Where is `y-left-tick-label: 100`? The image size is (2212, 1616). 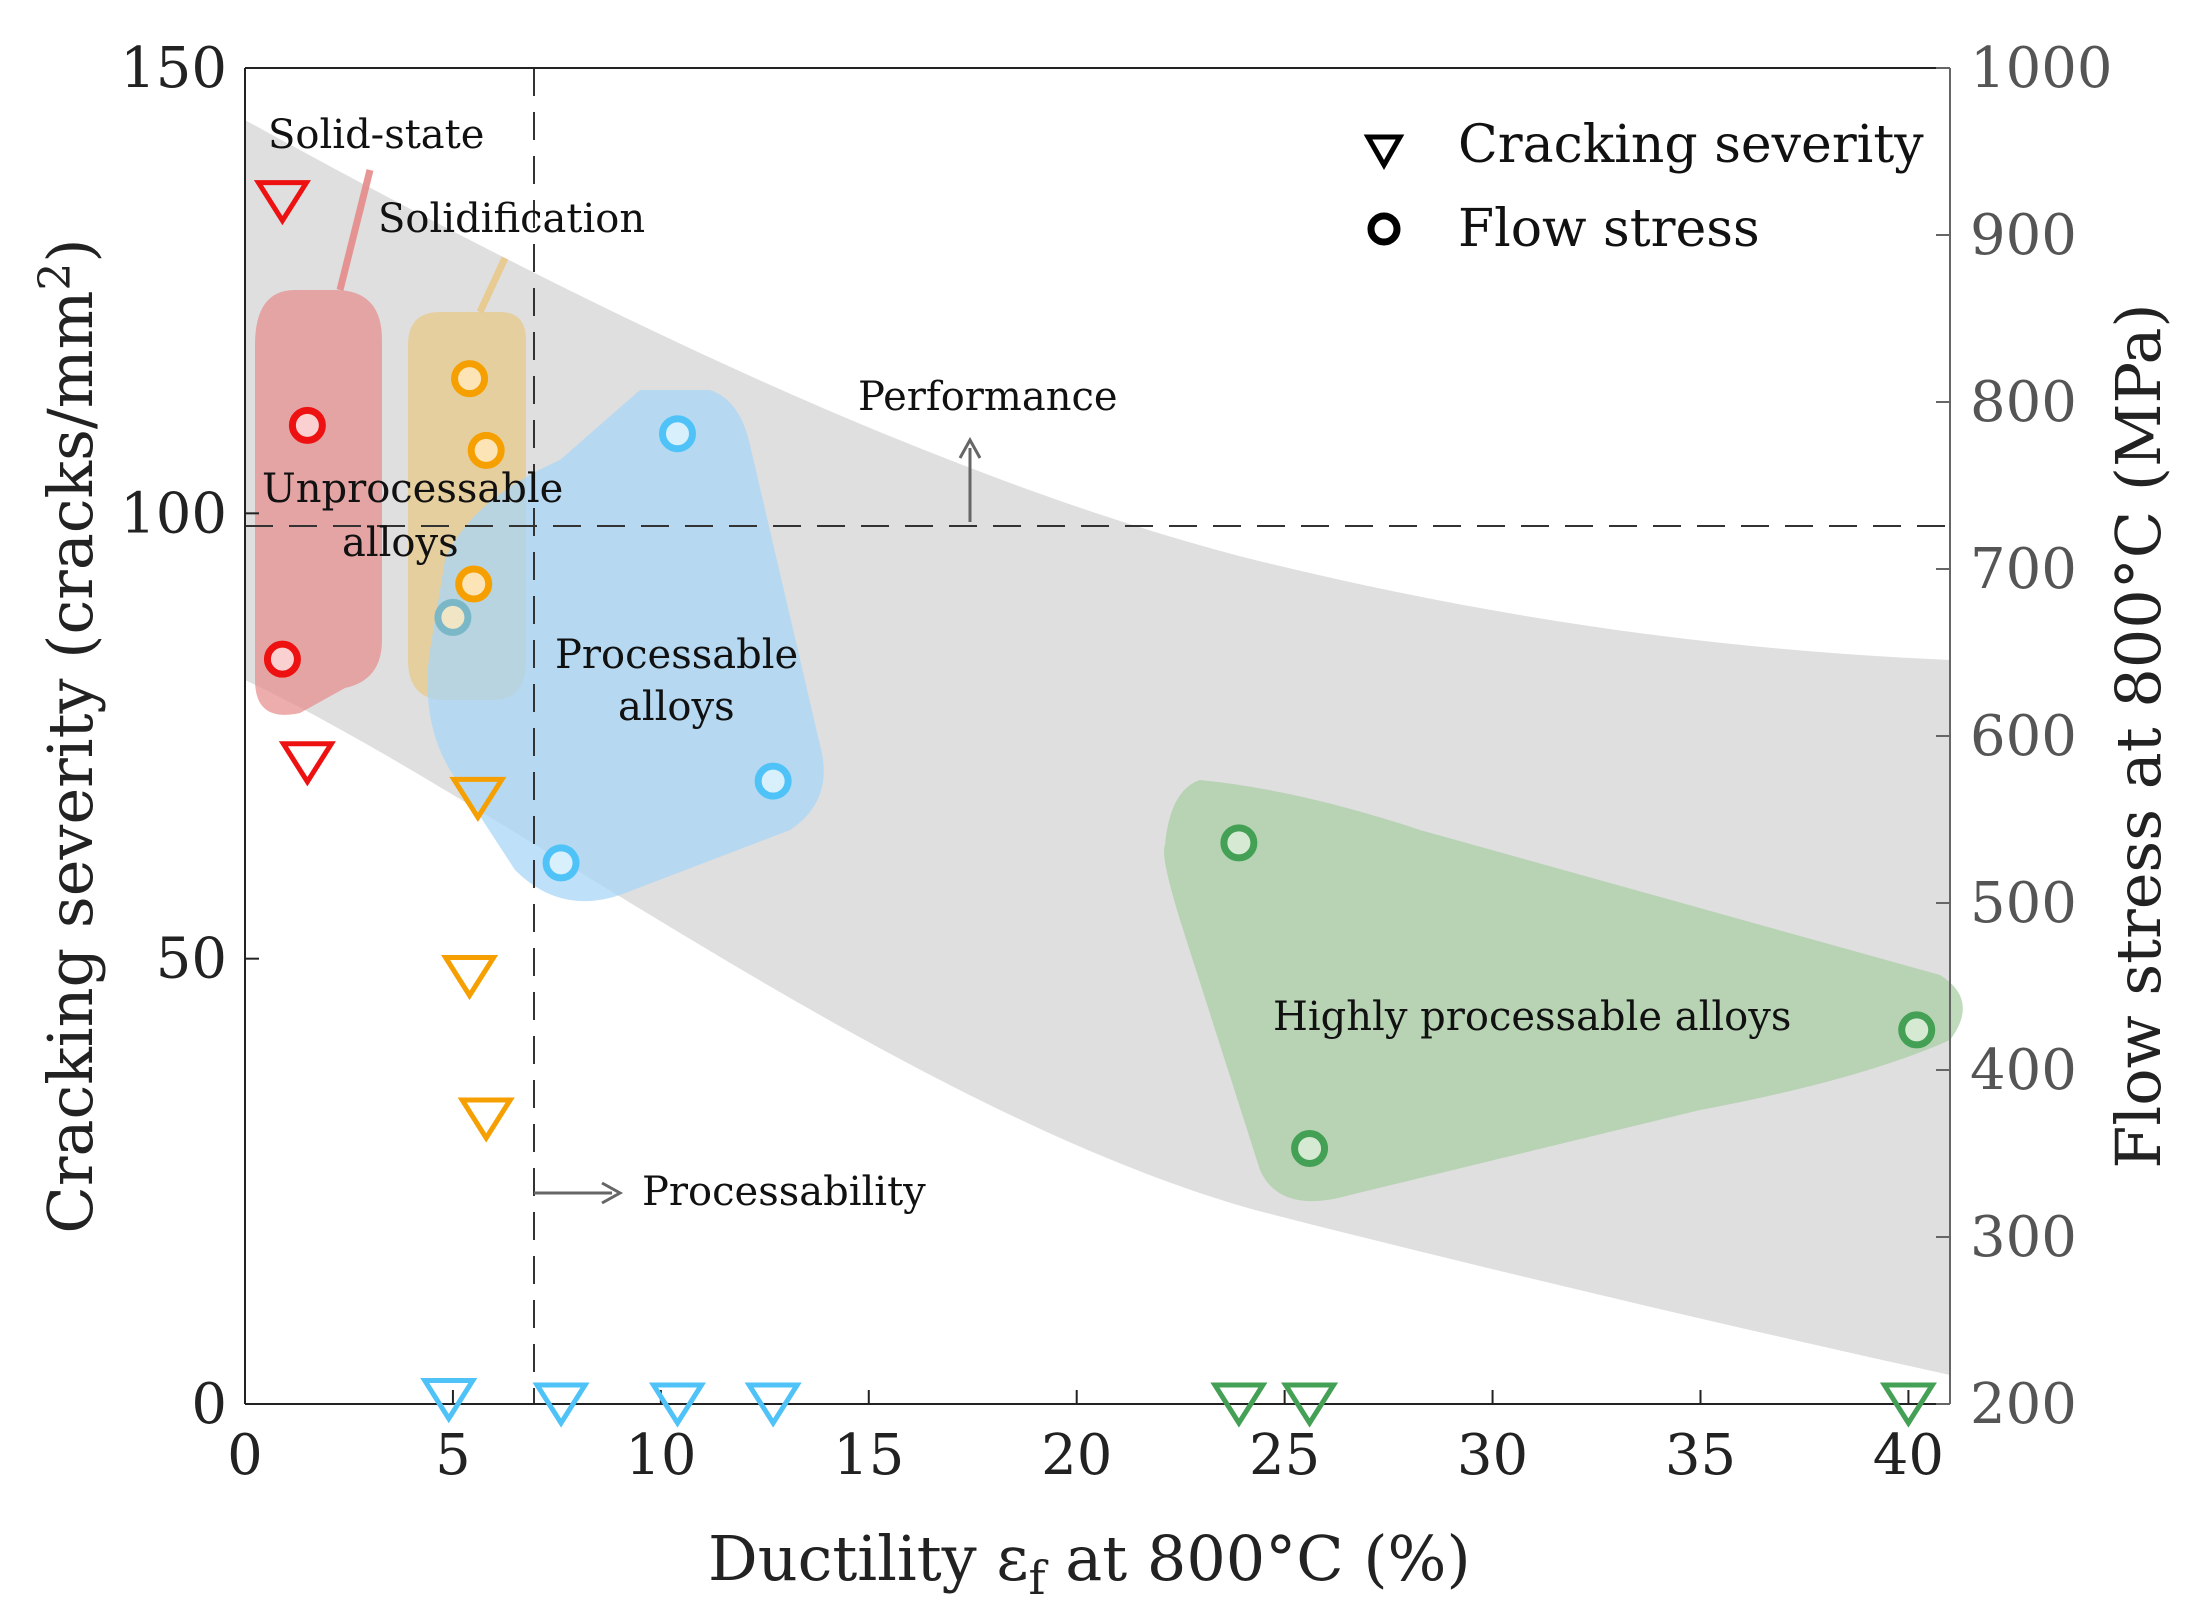
y-left-tick-label: 100 is located at coordinates (173, 513).